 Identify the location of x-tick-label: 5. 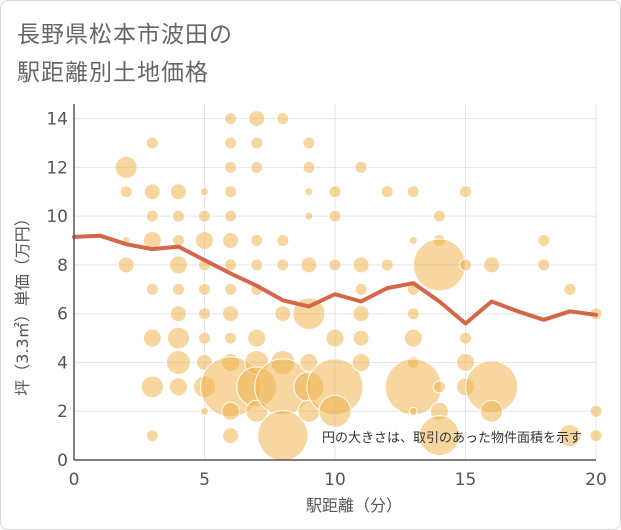
(204, 480).